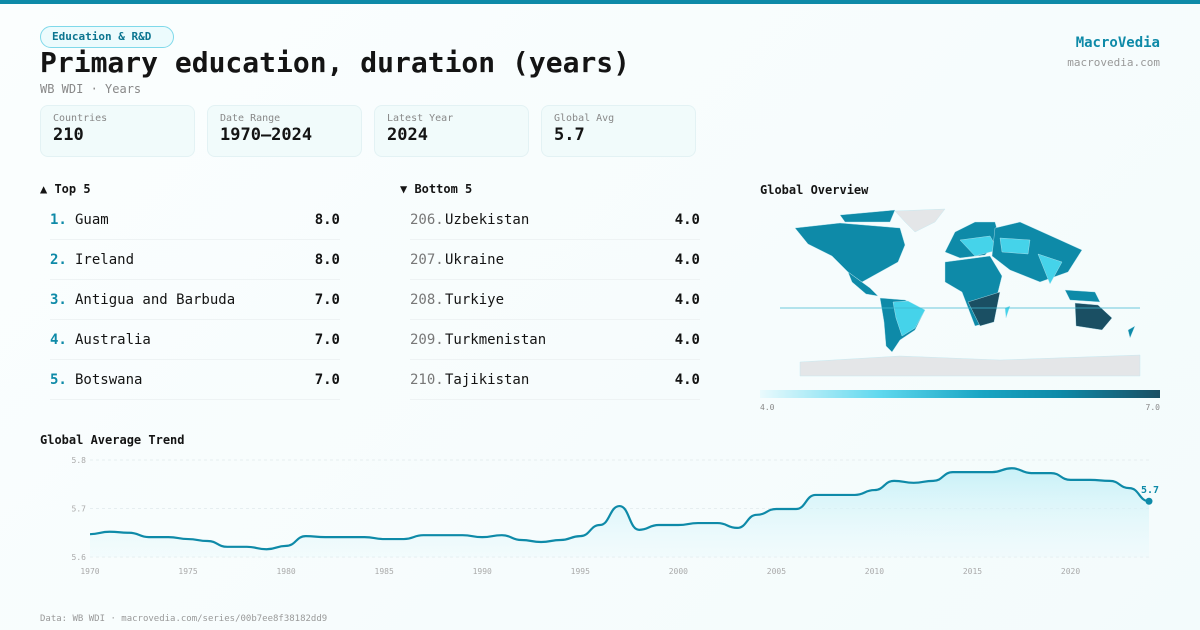  Describe the element at coordinates (972, 571) in the screenshot. I see `x-tick-label: 2015` at that location.